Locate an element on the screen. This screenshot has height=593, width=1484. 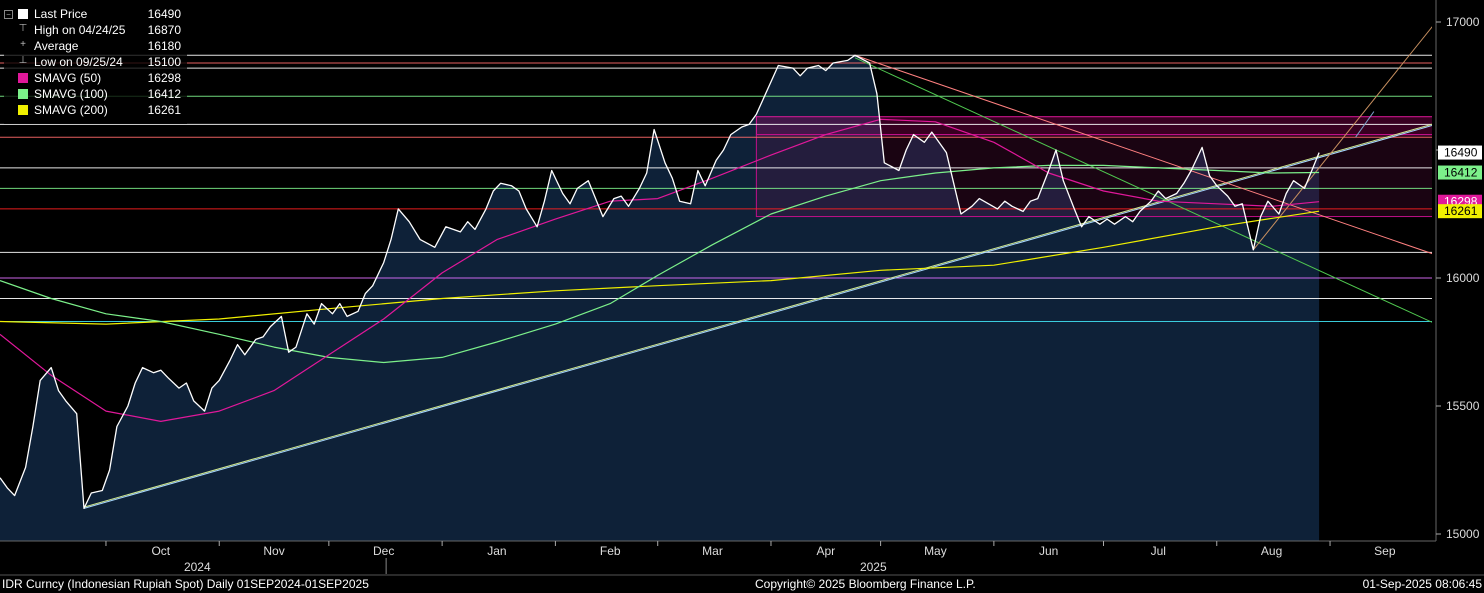
legend-collapse-icon: − is located at coordinates (8, 14).